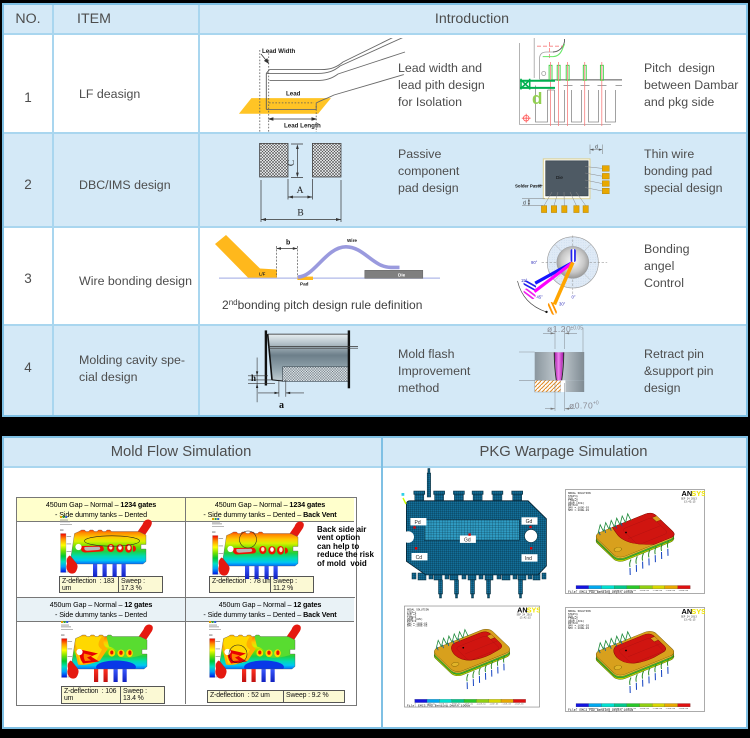 The image size is (750, 738). What do you see at coordinates (300, 214) in the screenshot?
I see `svg-text: B` at bounding box center [300, 214].